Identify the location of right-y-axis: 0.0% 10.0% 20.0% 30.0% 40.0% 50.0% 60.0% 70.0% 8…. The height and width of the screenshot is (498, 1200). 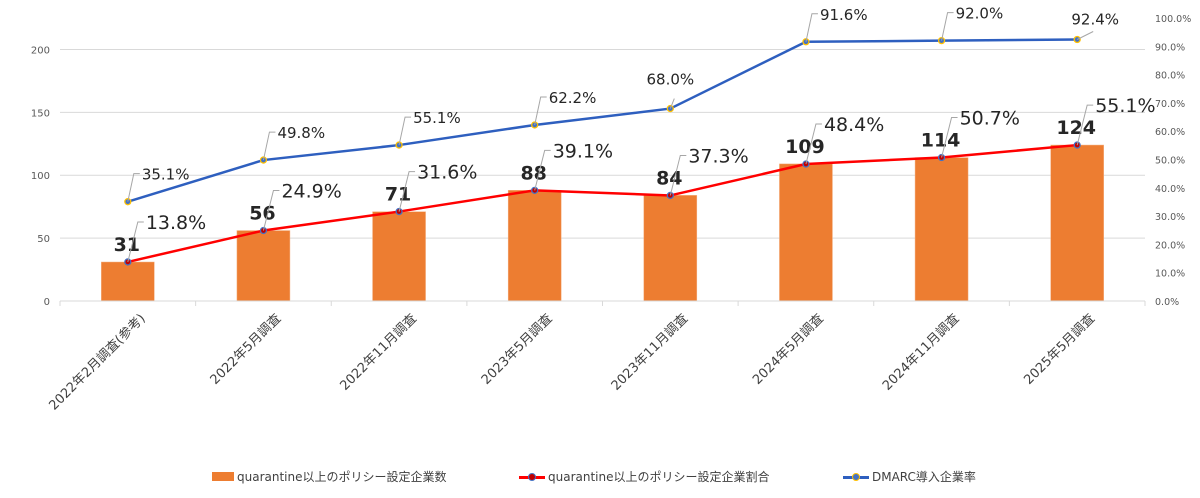
(1173, 161).